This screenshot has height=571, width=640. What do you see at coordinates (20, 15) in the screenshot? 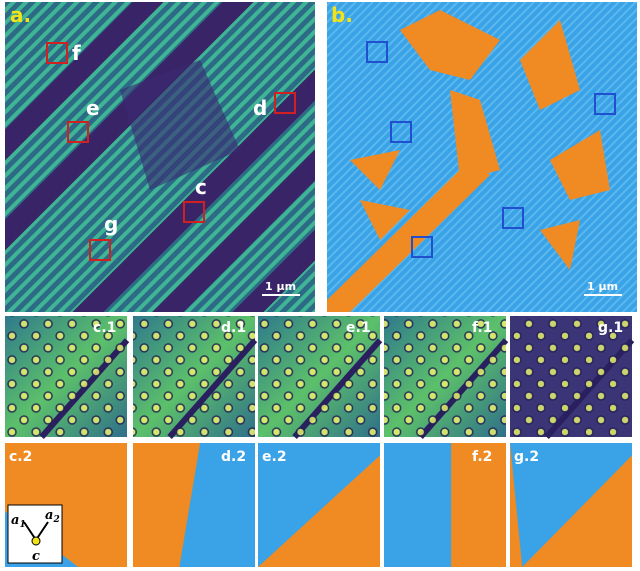
I see `panel-label: a.` at bounding box center [20, 15].